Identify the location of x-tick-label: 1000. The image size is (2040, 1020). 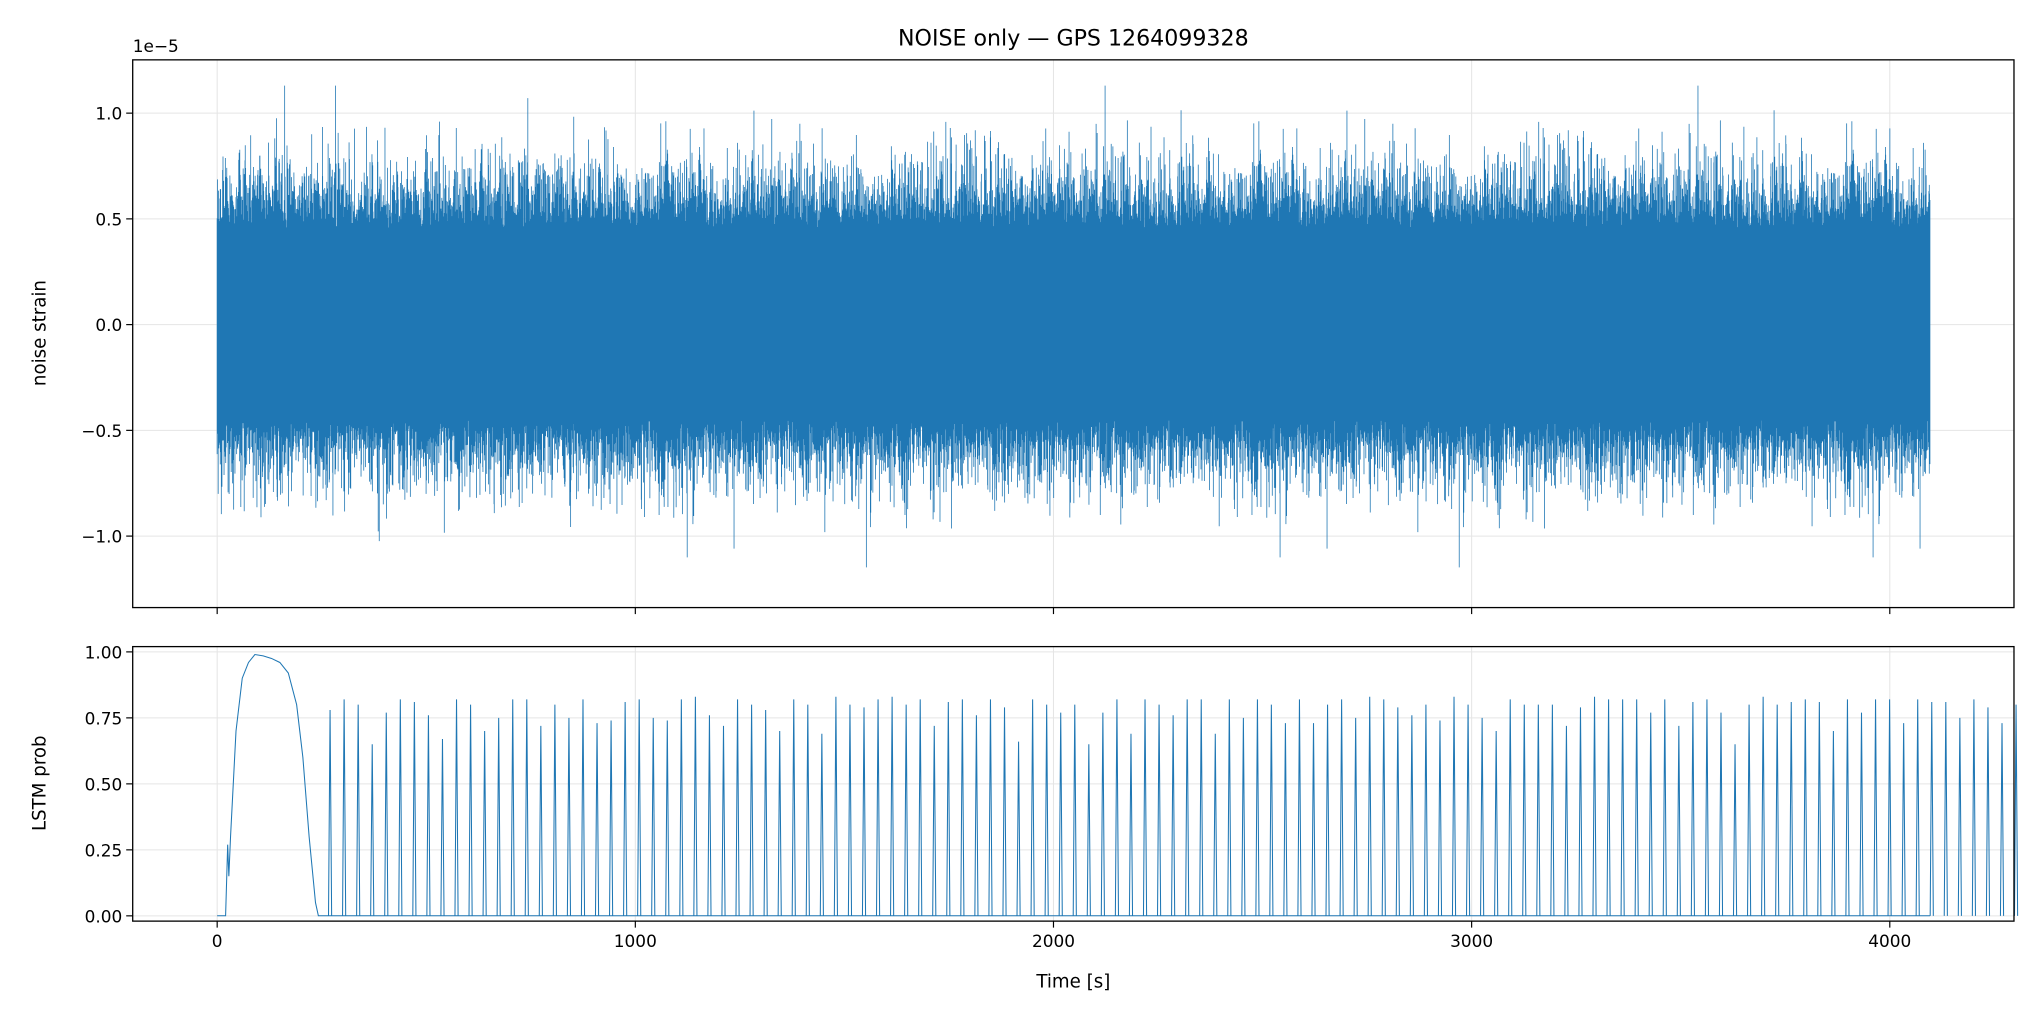
(635, 941).